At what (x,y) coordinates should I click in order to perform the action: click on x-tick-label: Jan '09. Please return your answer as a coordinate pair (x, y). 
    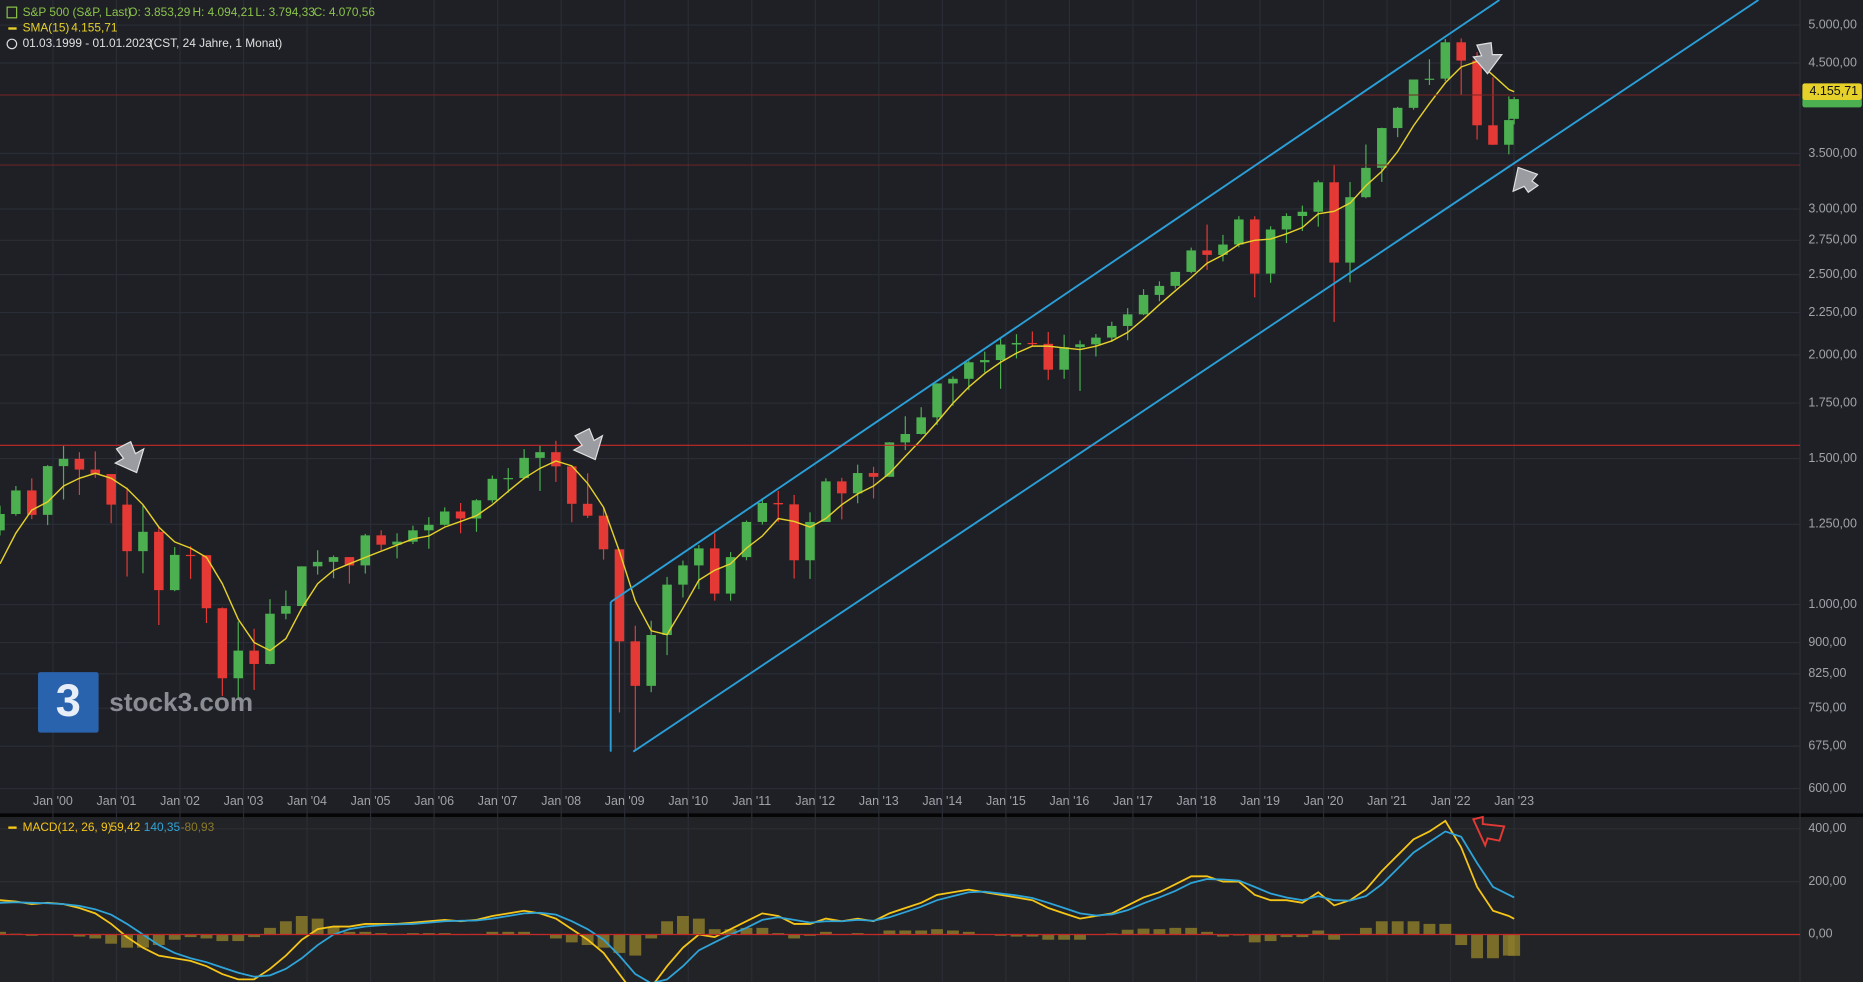
    Looking at the image, I should click on (625, 801).